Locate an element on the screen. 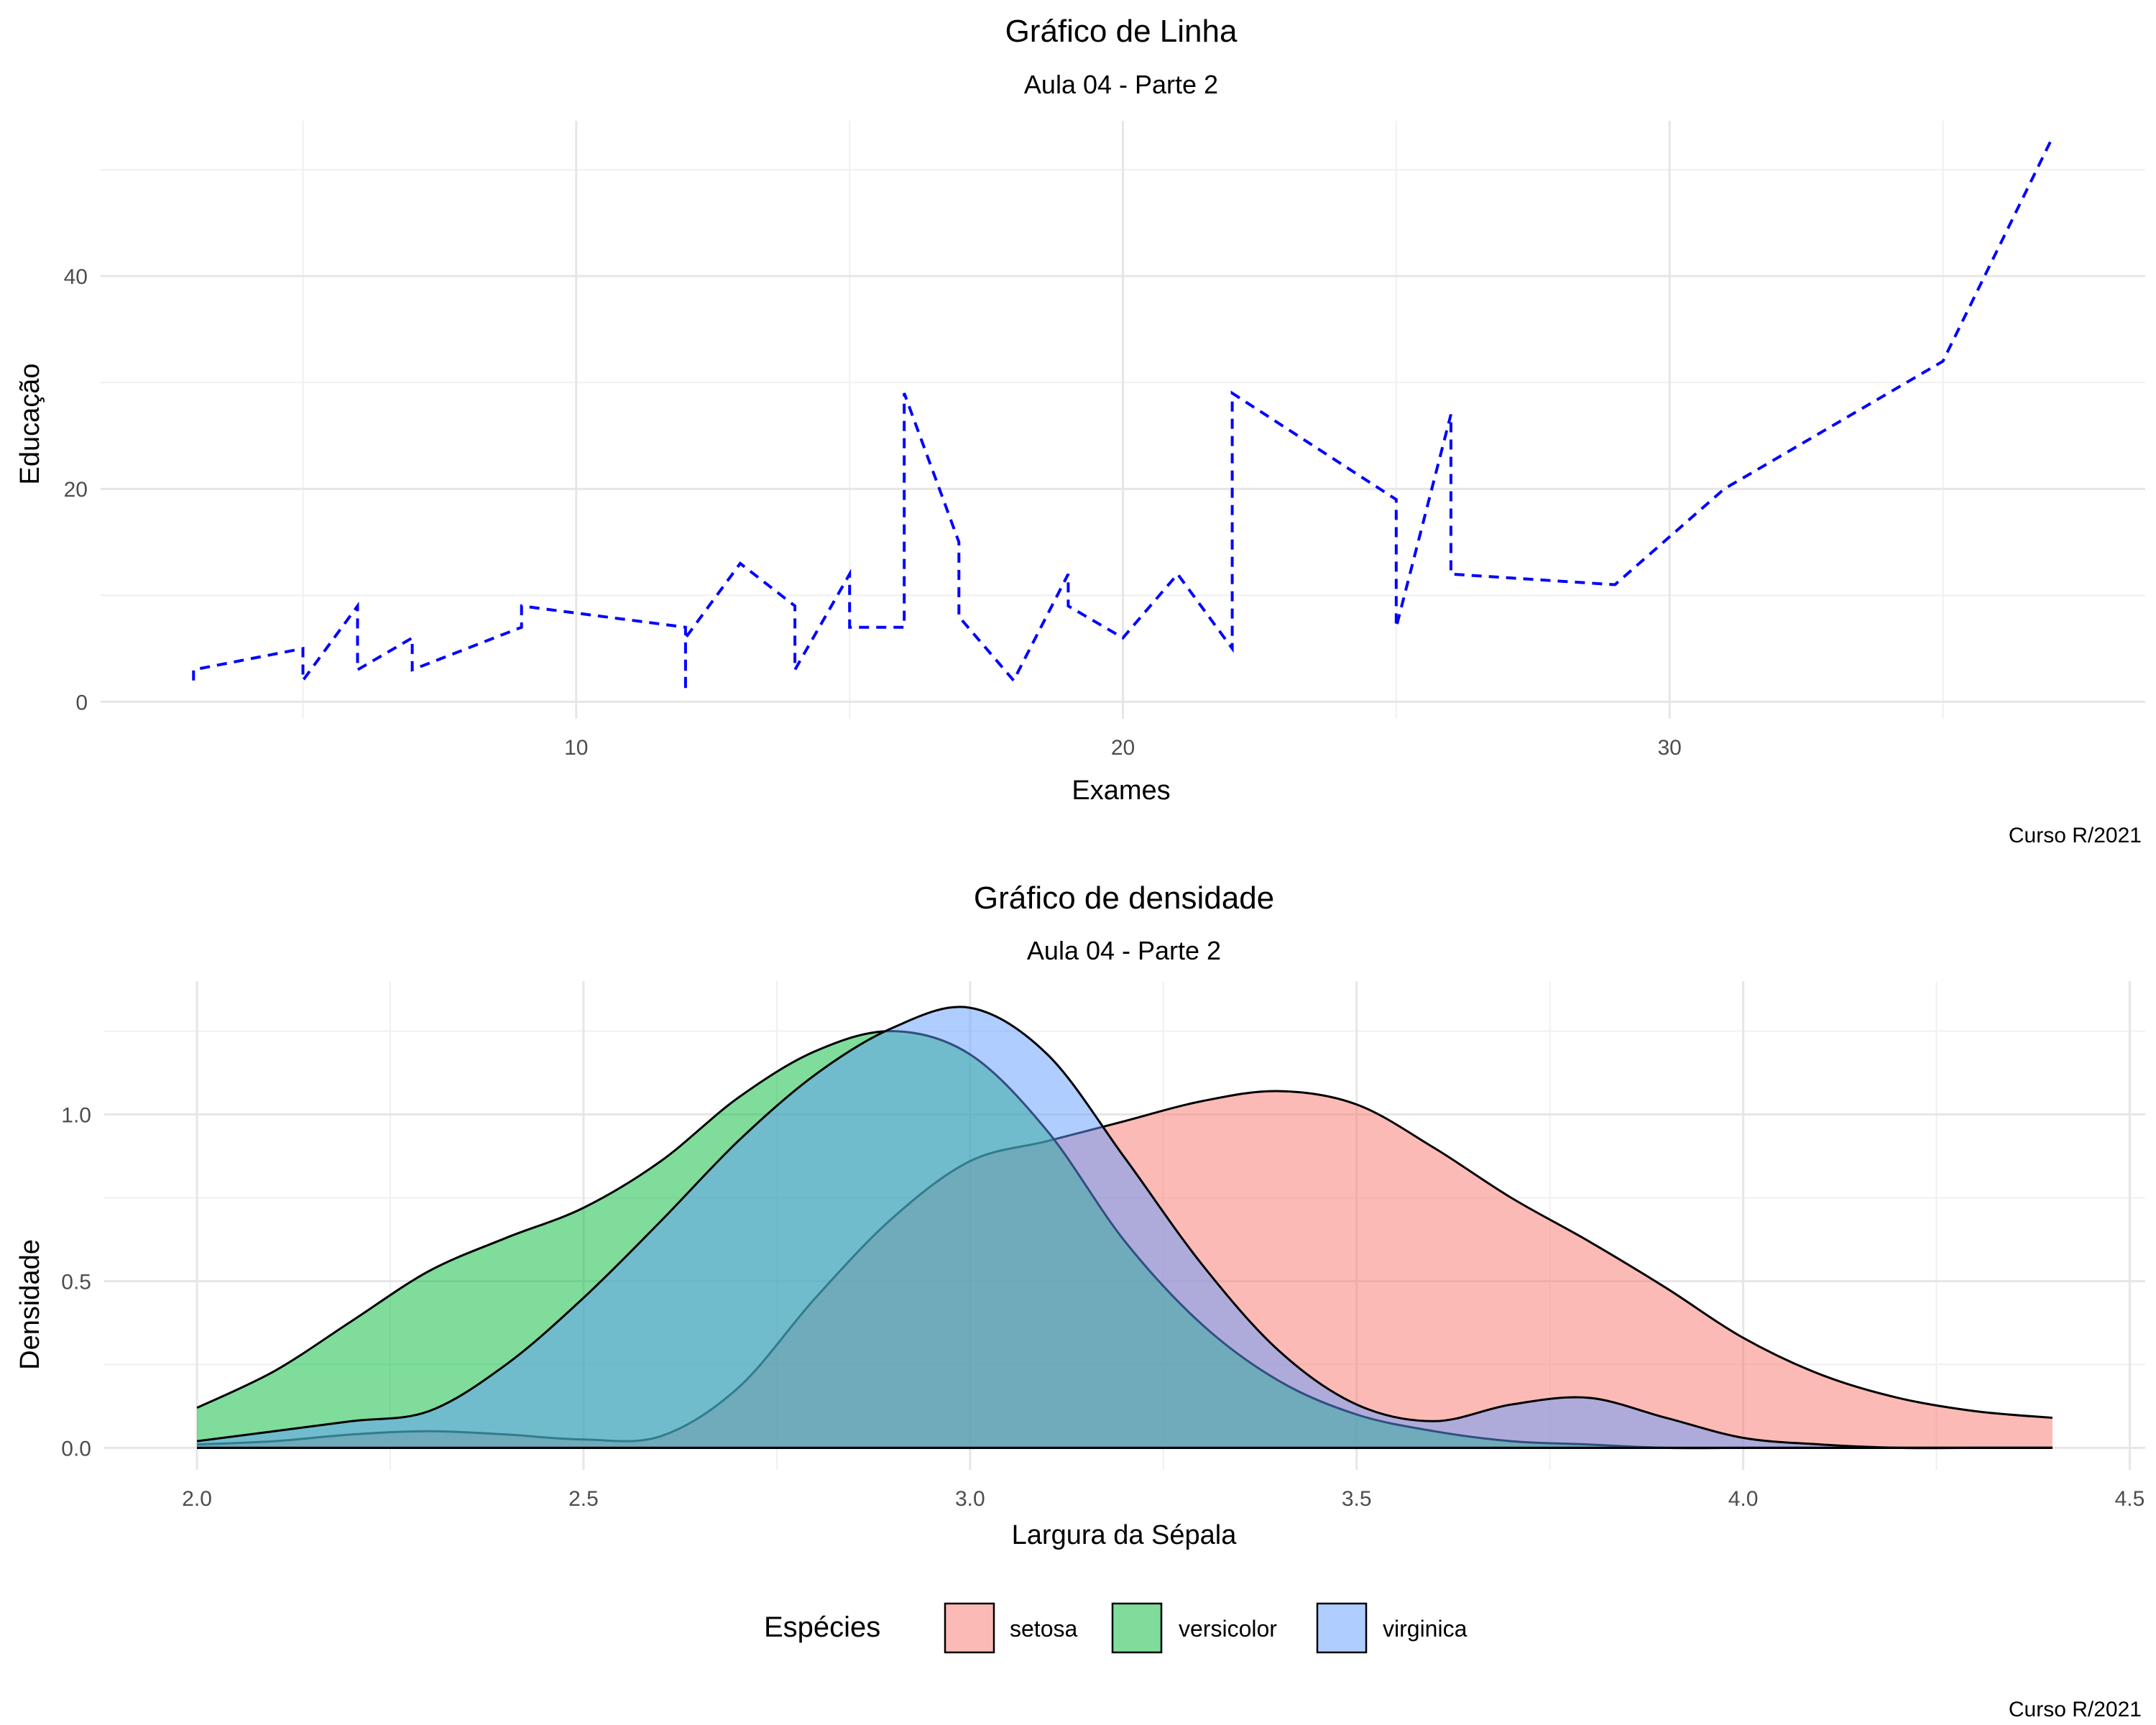 The image size is (2156, 1725). y-tick-label: 0 is located at coordinates (81, 702).